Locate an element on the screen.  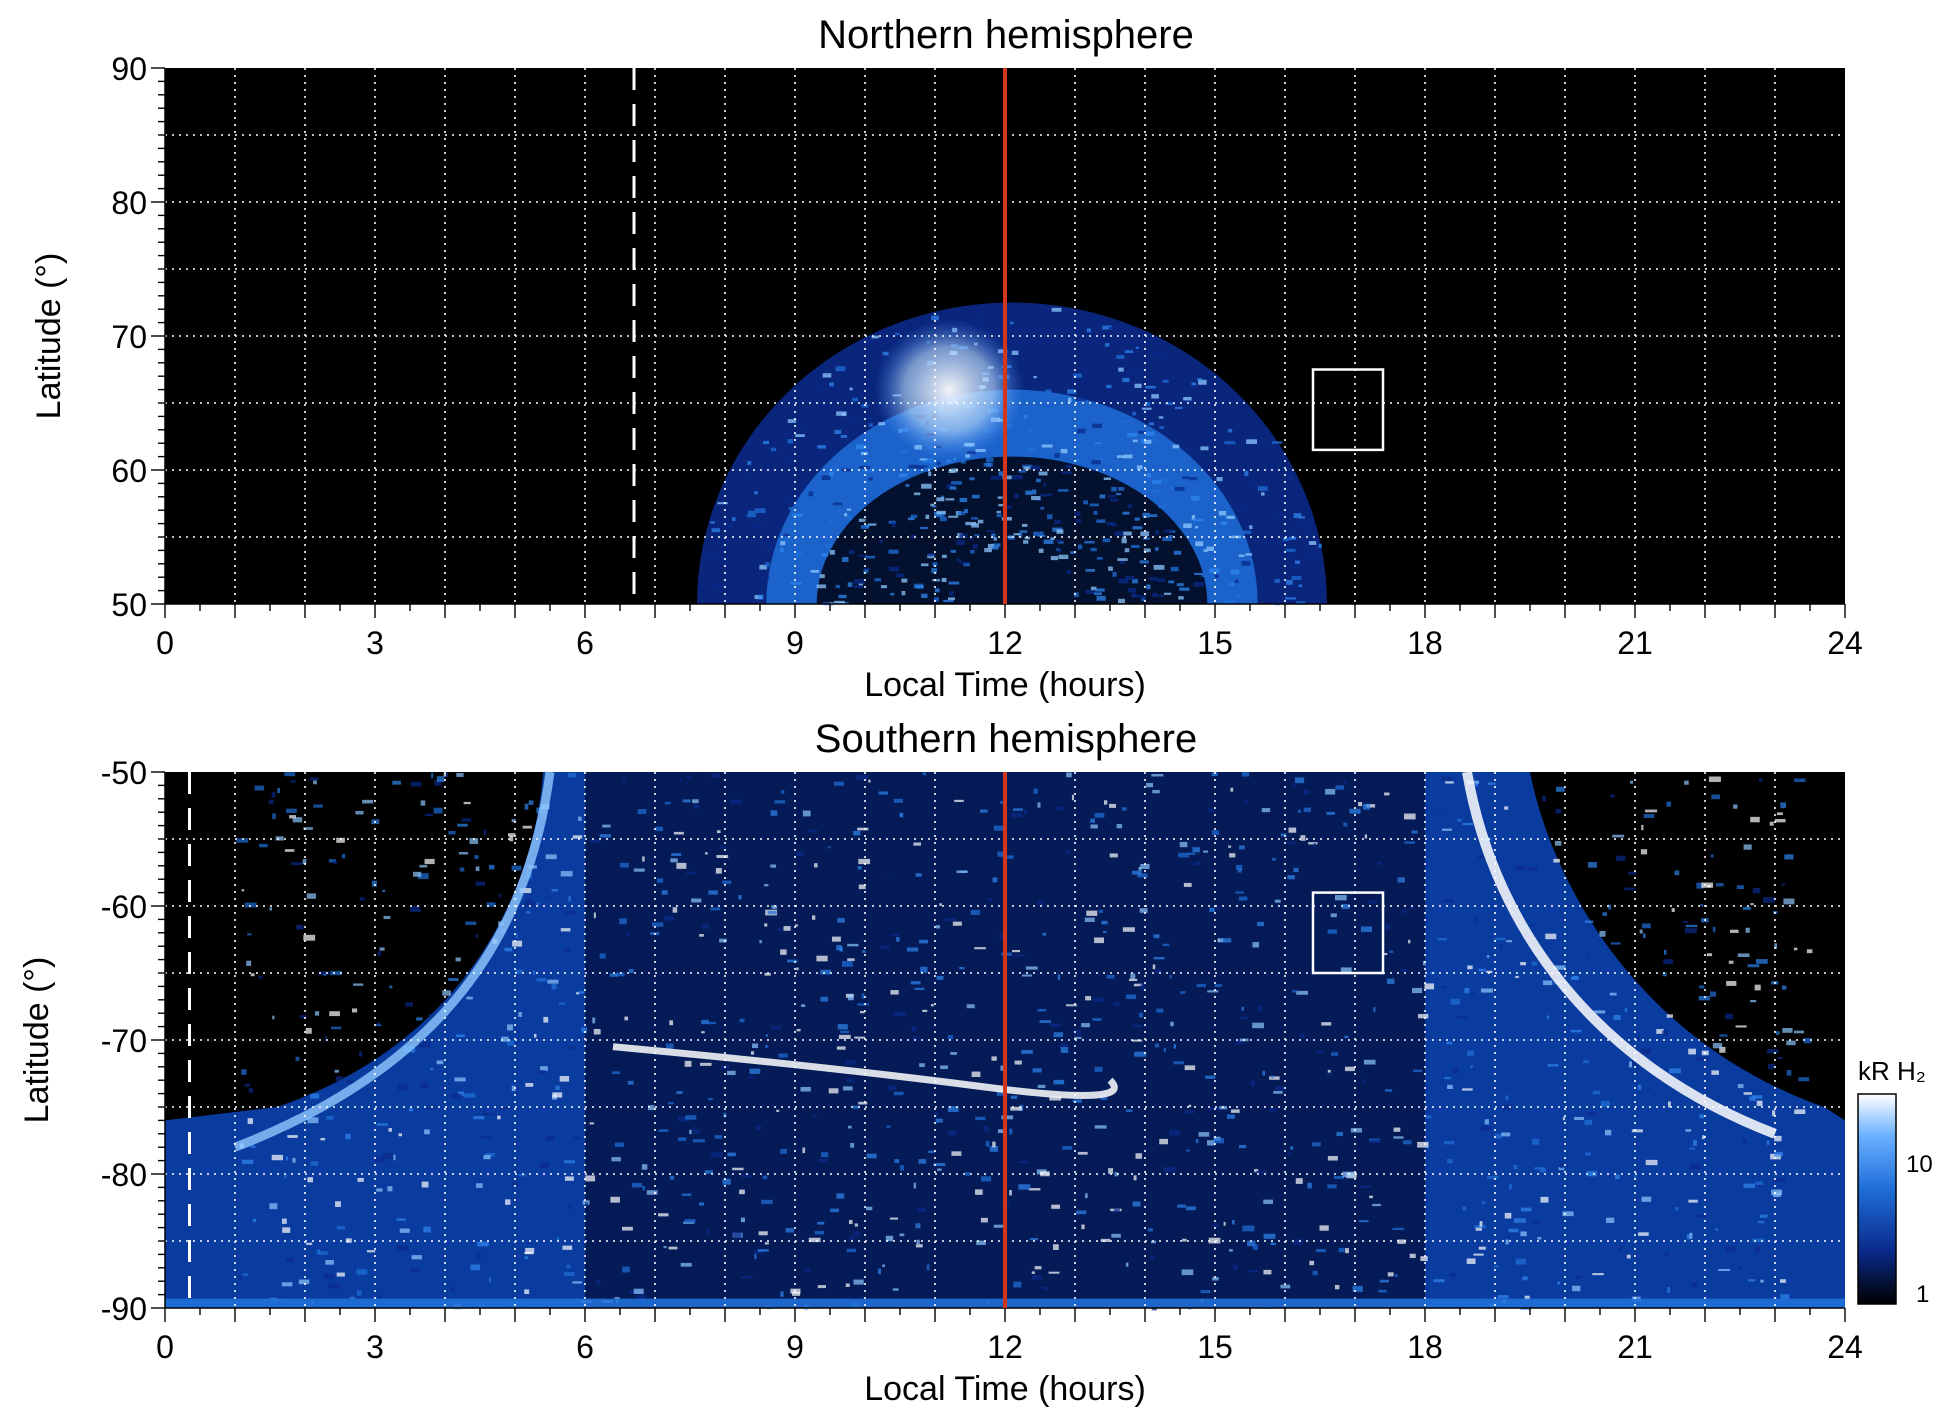
colorbar-gradient is located at coordinates (1877, 1199).